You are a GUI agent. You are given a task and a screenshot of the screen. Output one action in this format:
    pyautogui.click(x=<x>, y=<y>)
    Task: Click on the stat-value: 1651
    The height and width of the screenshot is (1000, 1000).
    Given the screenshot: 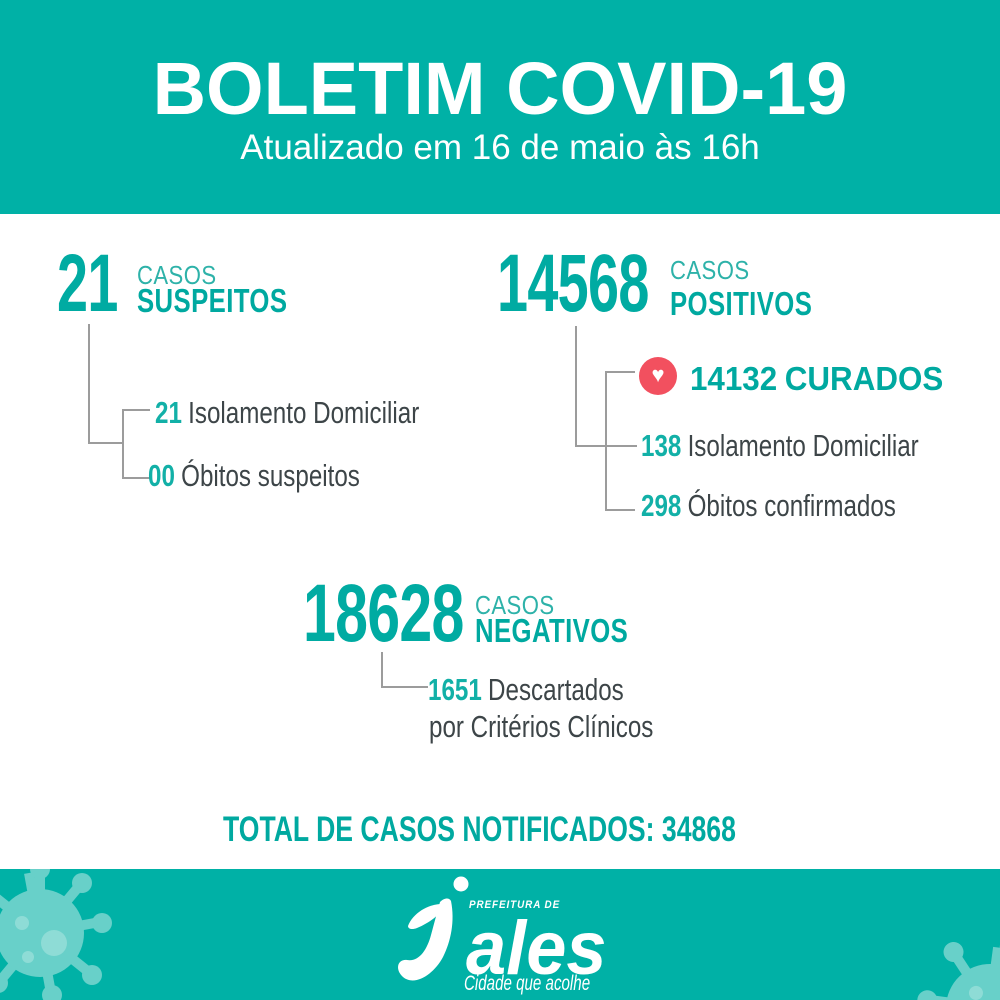 What is the action you would take?
    pyautogui.click(x=455, y=689)
    